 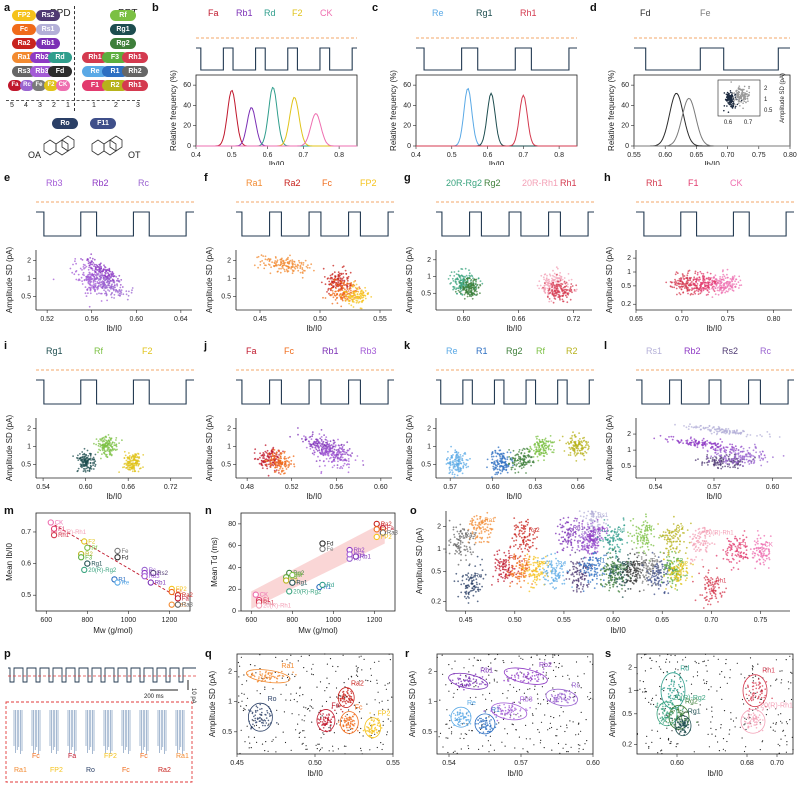 I want to click on x-axis-label: Ib/I0, so click(x=714, y=496).